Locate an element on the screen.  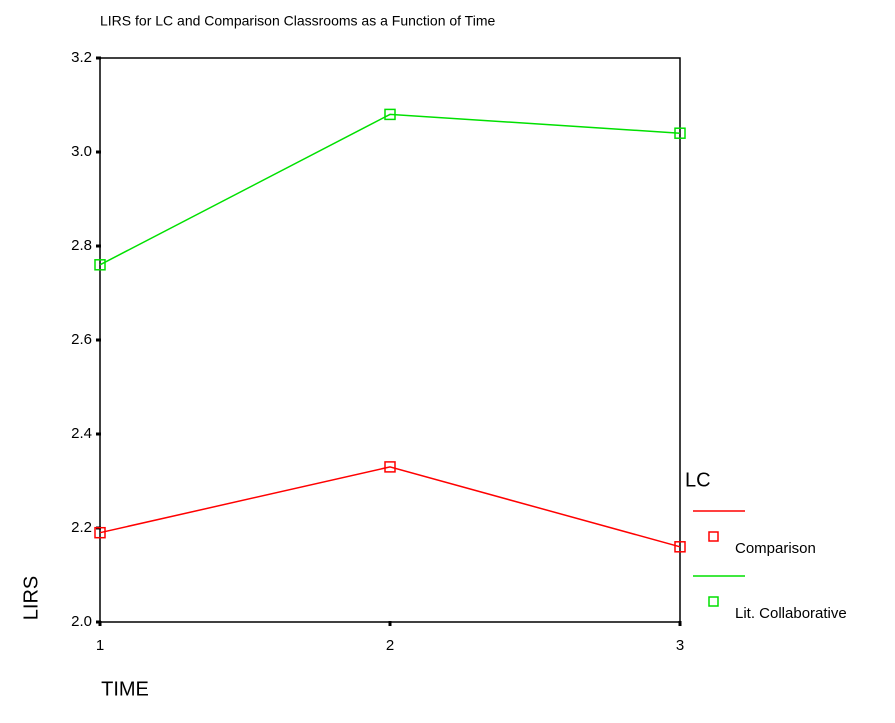
y-tick-label: 2.0 is located at coordinates (81, 621).